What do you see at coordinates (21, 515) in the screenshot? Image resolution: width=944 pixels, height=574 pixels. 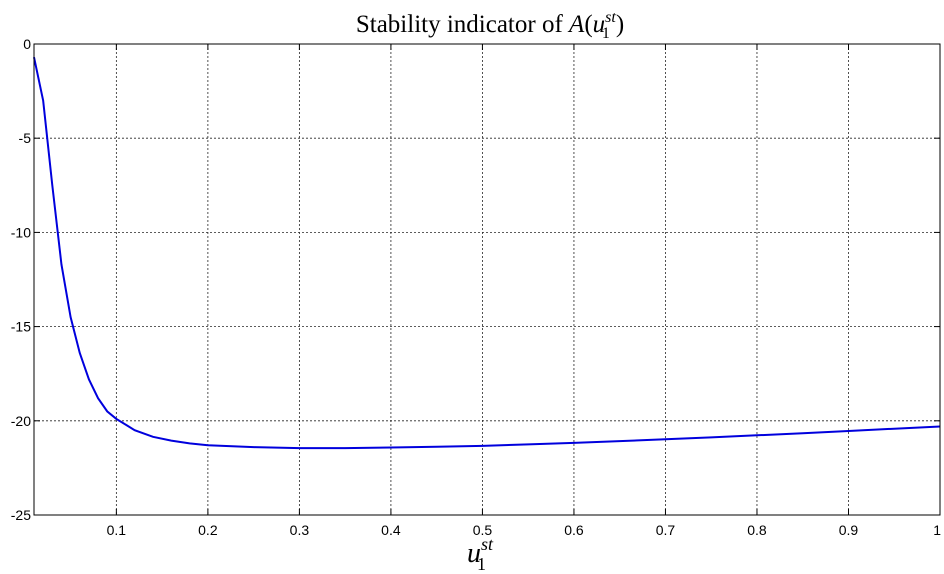 I see `y-tick-label: -25` at bounding box center [21, 515].